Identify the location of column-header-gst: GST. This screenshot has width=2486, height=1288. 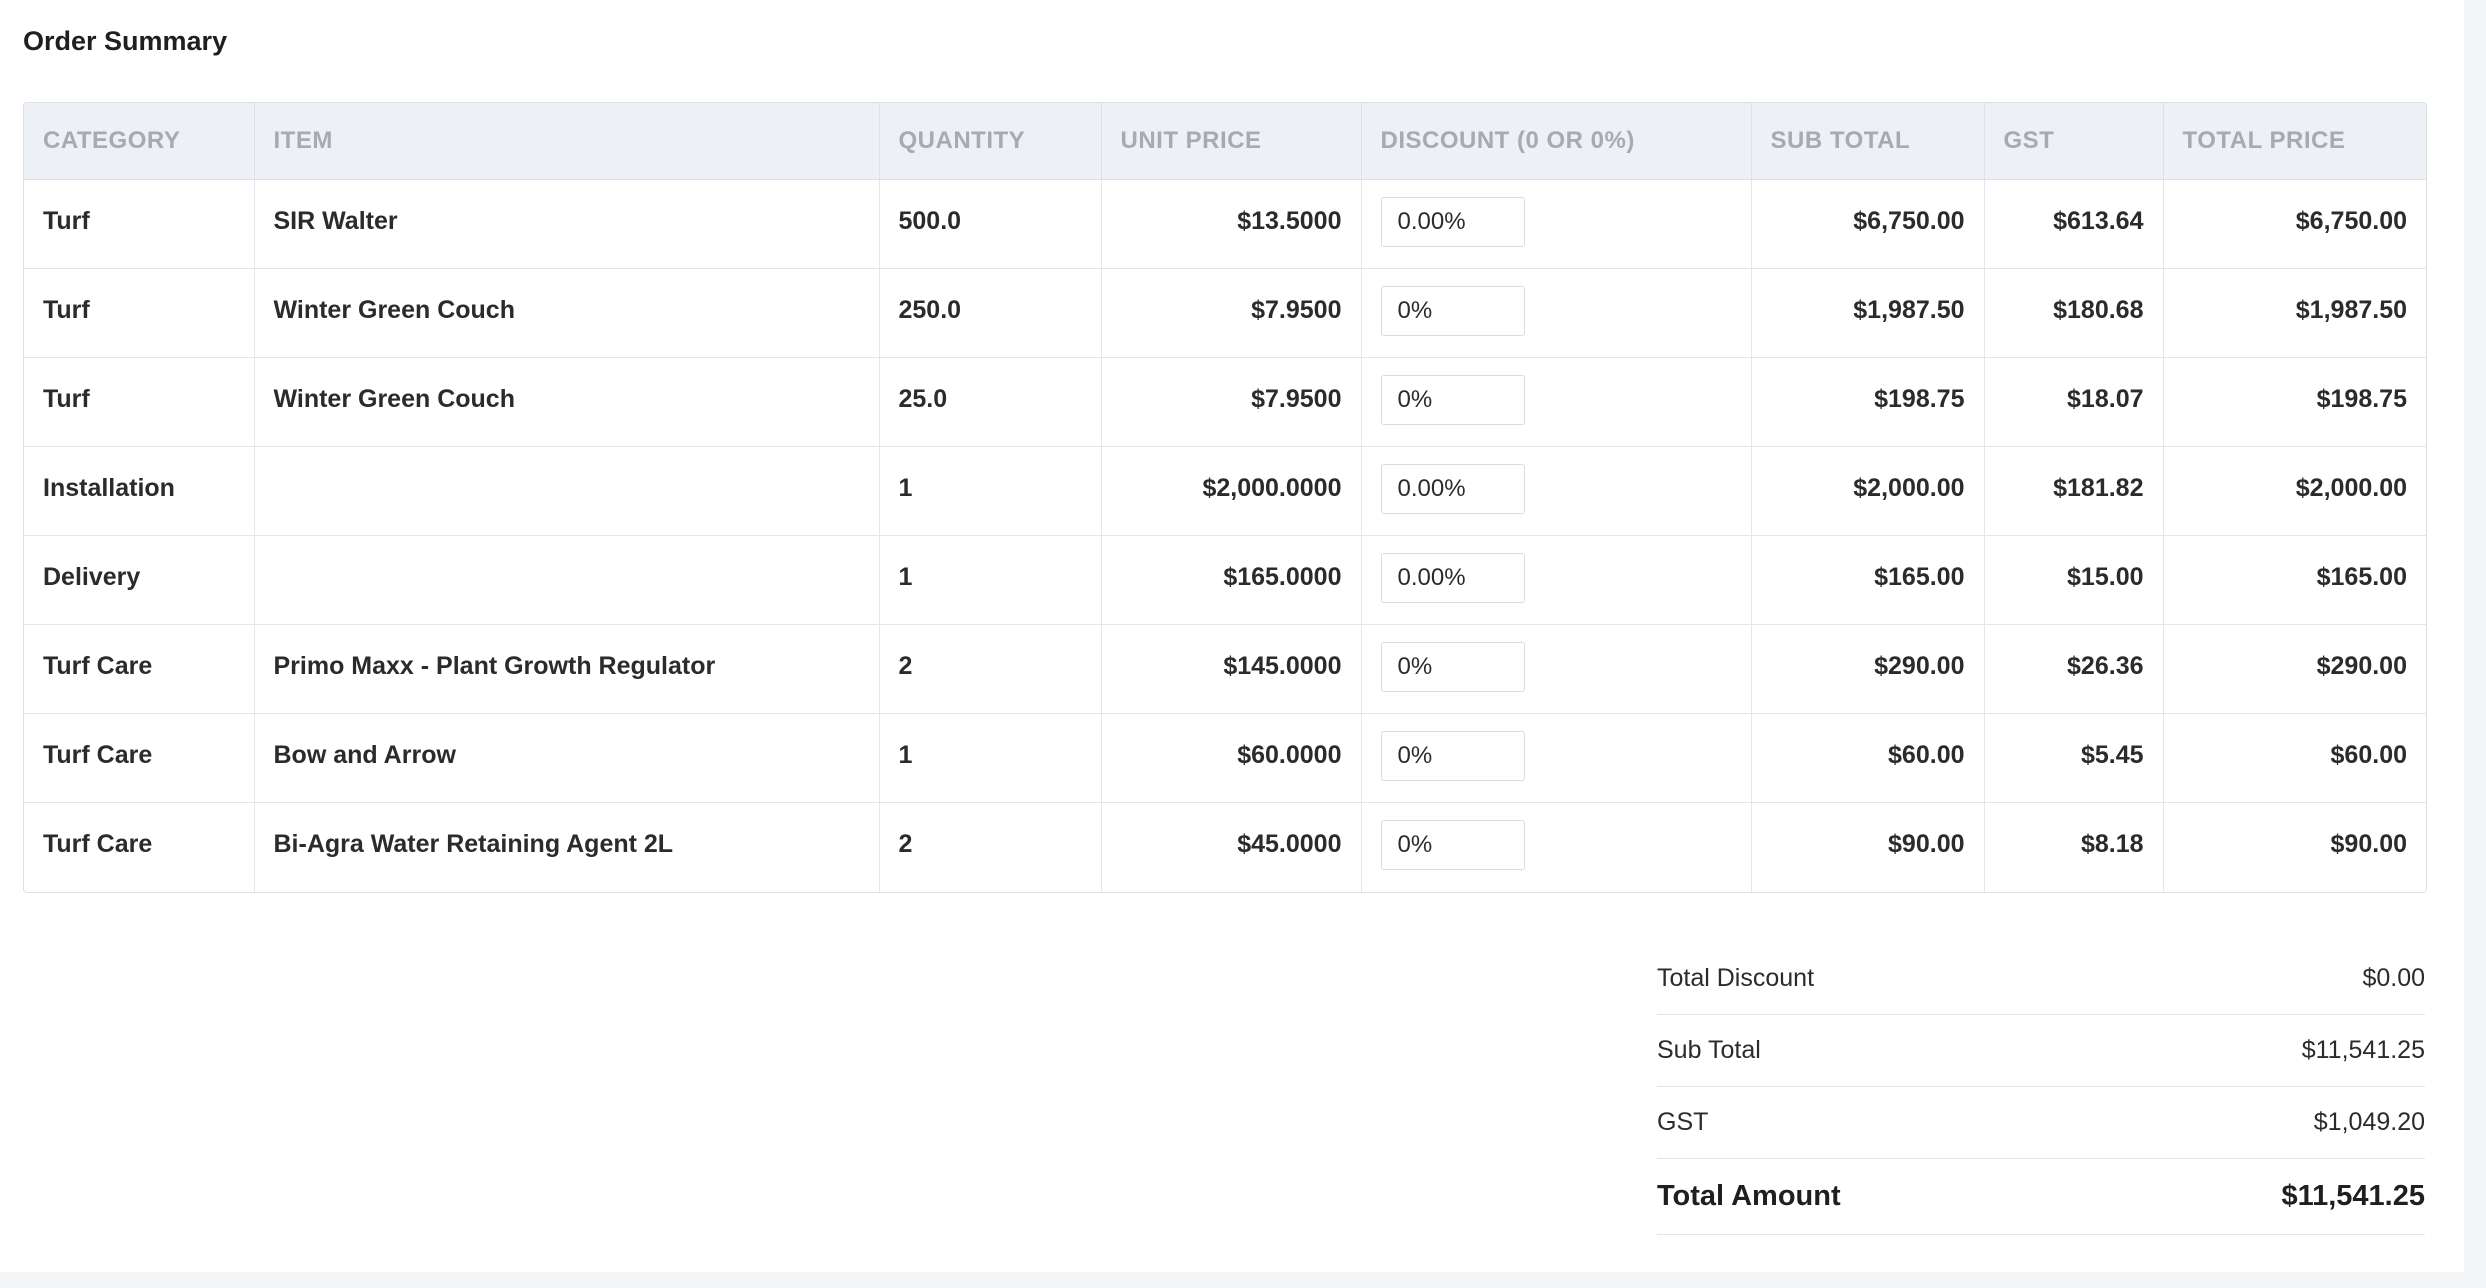
(2074, 141).